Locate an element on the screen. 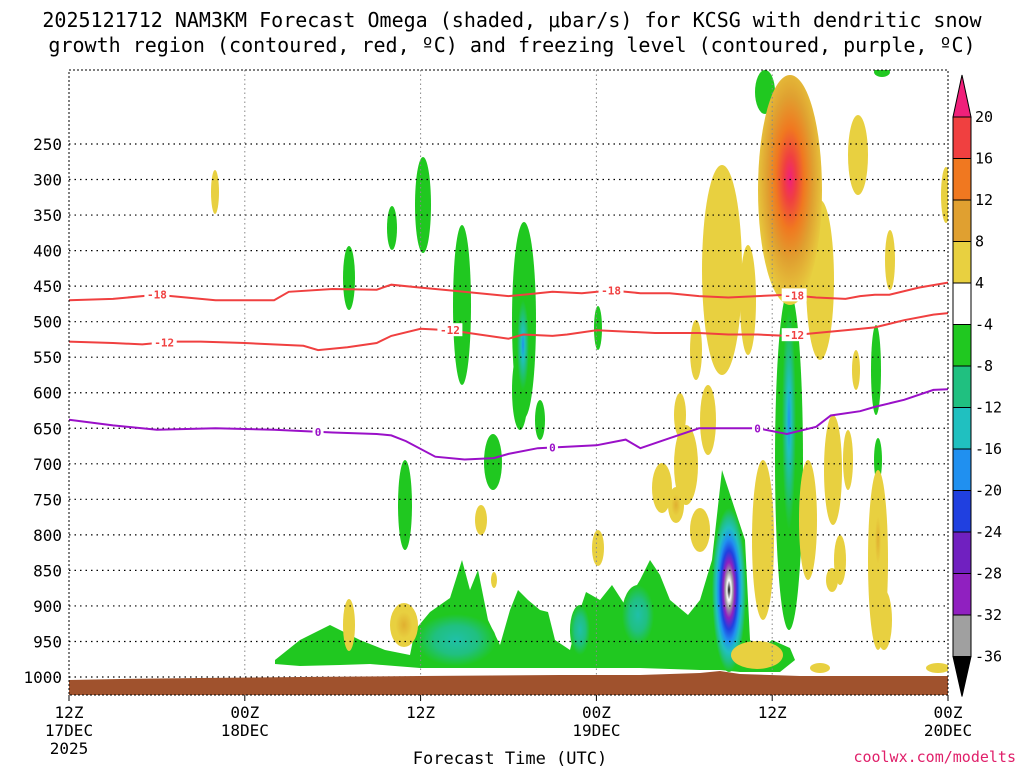 This screenshot has height=768, width=1024. y-tick-label: 400 is located at coordinates (47, 251).